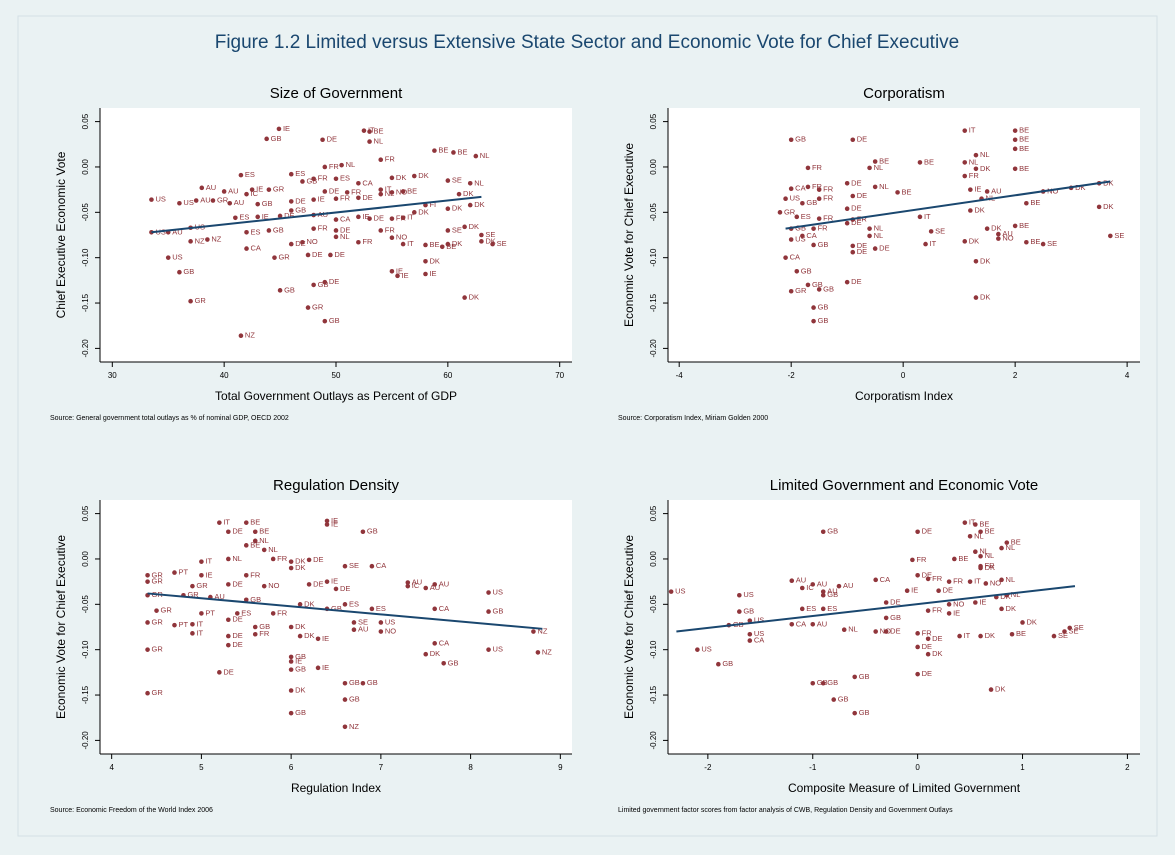 The height and width of the screenshot is (855, 1175). I want to click on y-tick-label: -0.20, so click(85, 348).